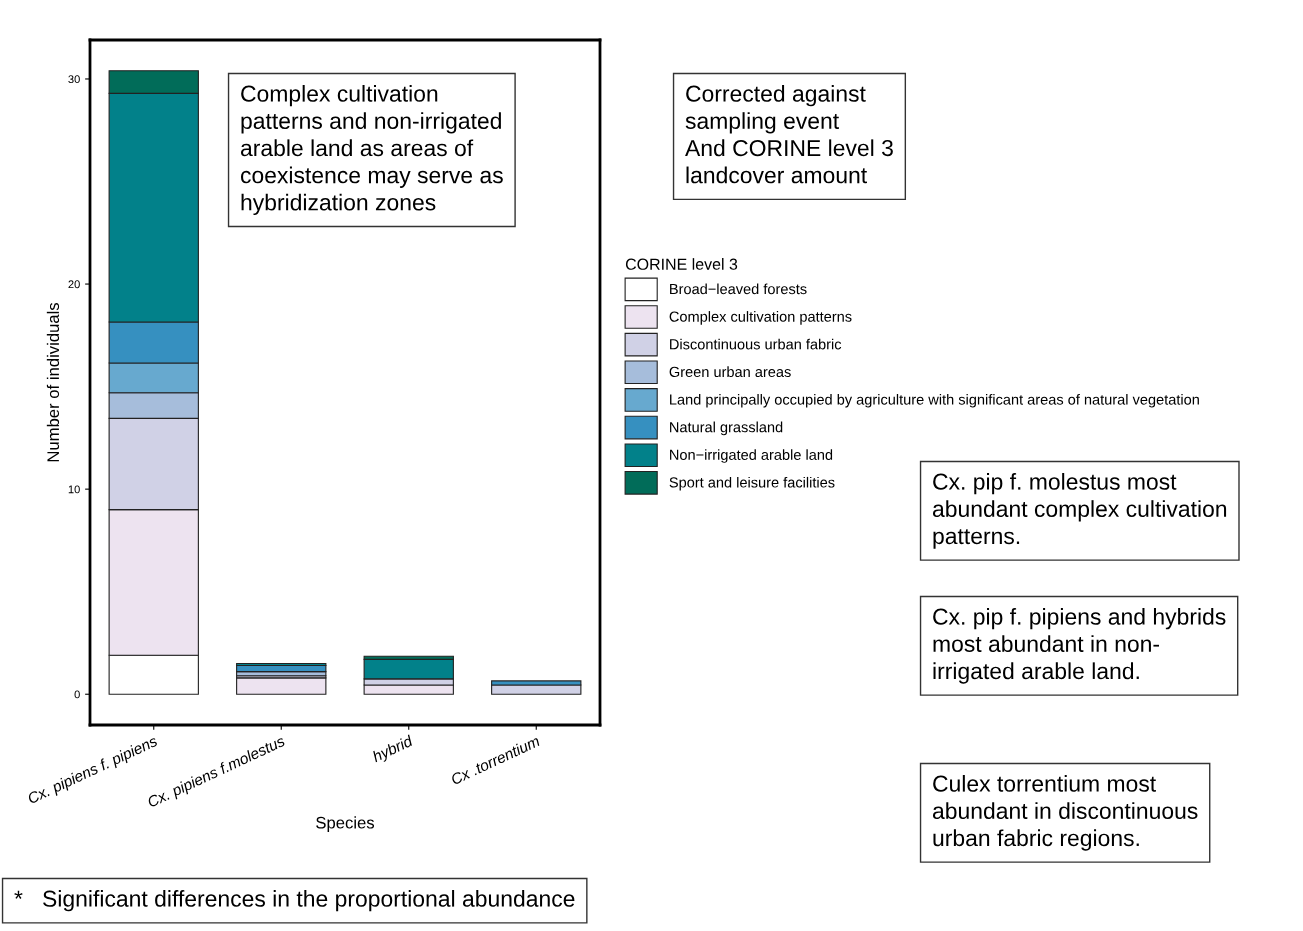  Describe the element at coordinates (74, 284) in the screenshot. I see `y-tick-label: 20` at that location.